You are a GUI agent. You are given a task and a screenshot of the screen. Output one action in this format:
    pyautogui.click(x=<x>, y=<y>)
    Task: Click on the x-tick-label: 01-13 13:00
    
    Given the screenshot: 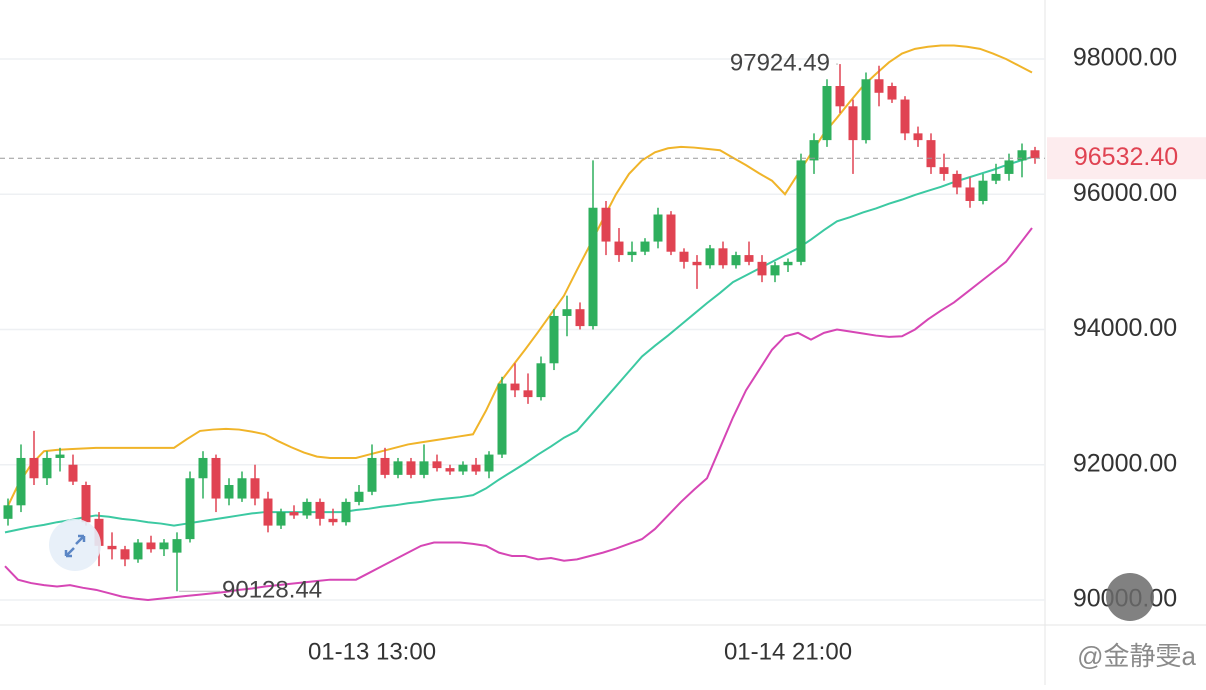 What is the action you would take?
    pyautogui.click(x=372, y=651)
    